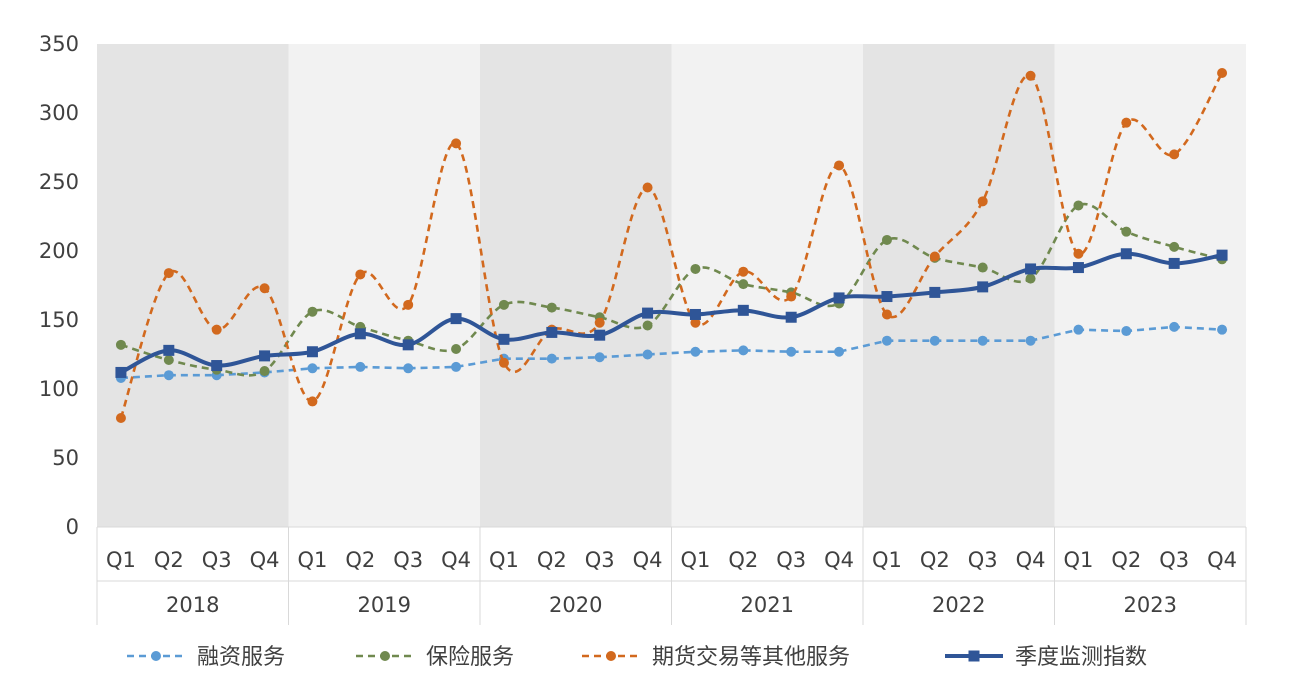 The image size is (1309, 700). What do you see at coordinates (1150, 605) in the screenshot?
I see `x-tick-label-year: 2023` at bounding box center [1150, 605].